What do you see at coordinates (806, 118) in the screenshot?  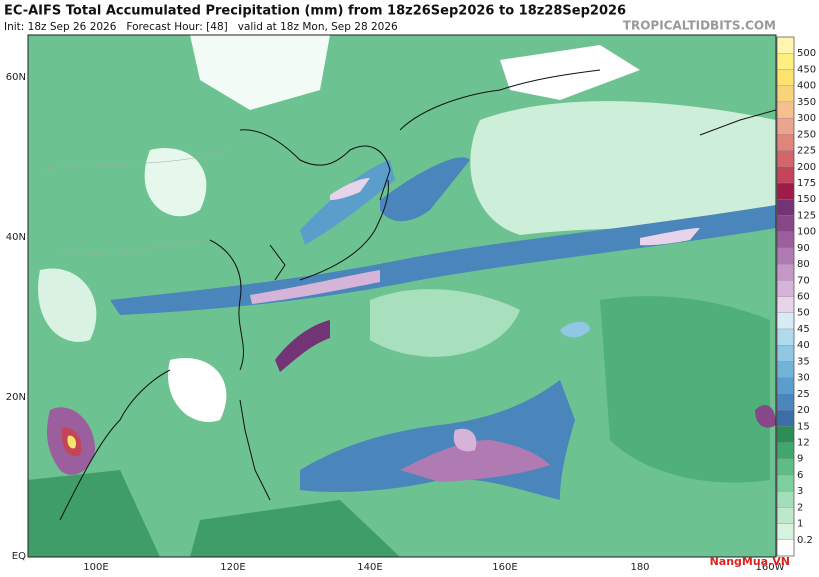 I see `colorbar-label: 300` at bounding box center [806, 118].